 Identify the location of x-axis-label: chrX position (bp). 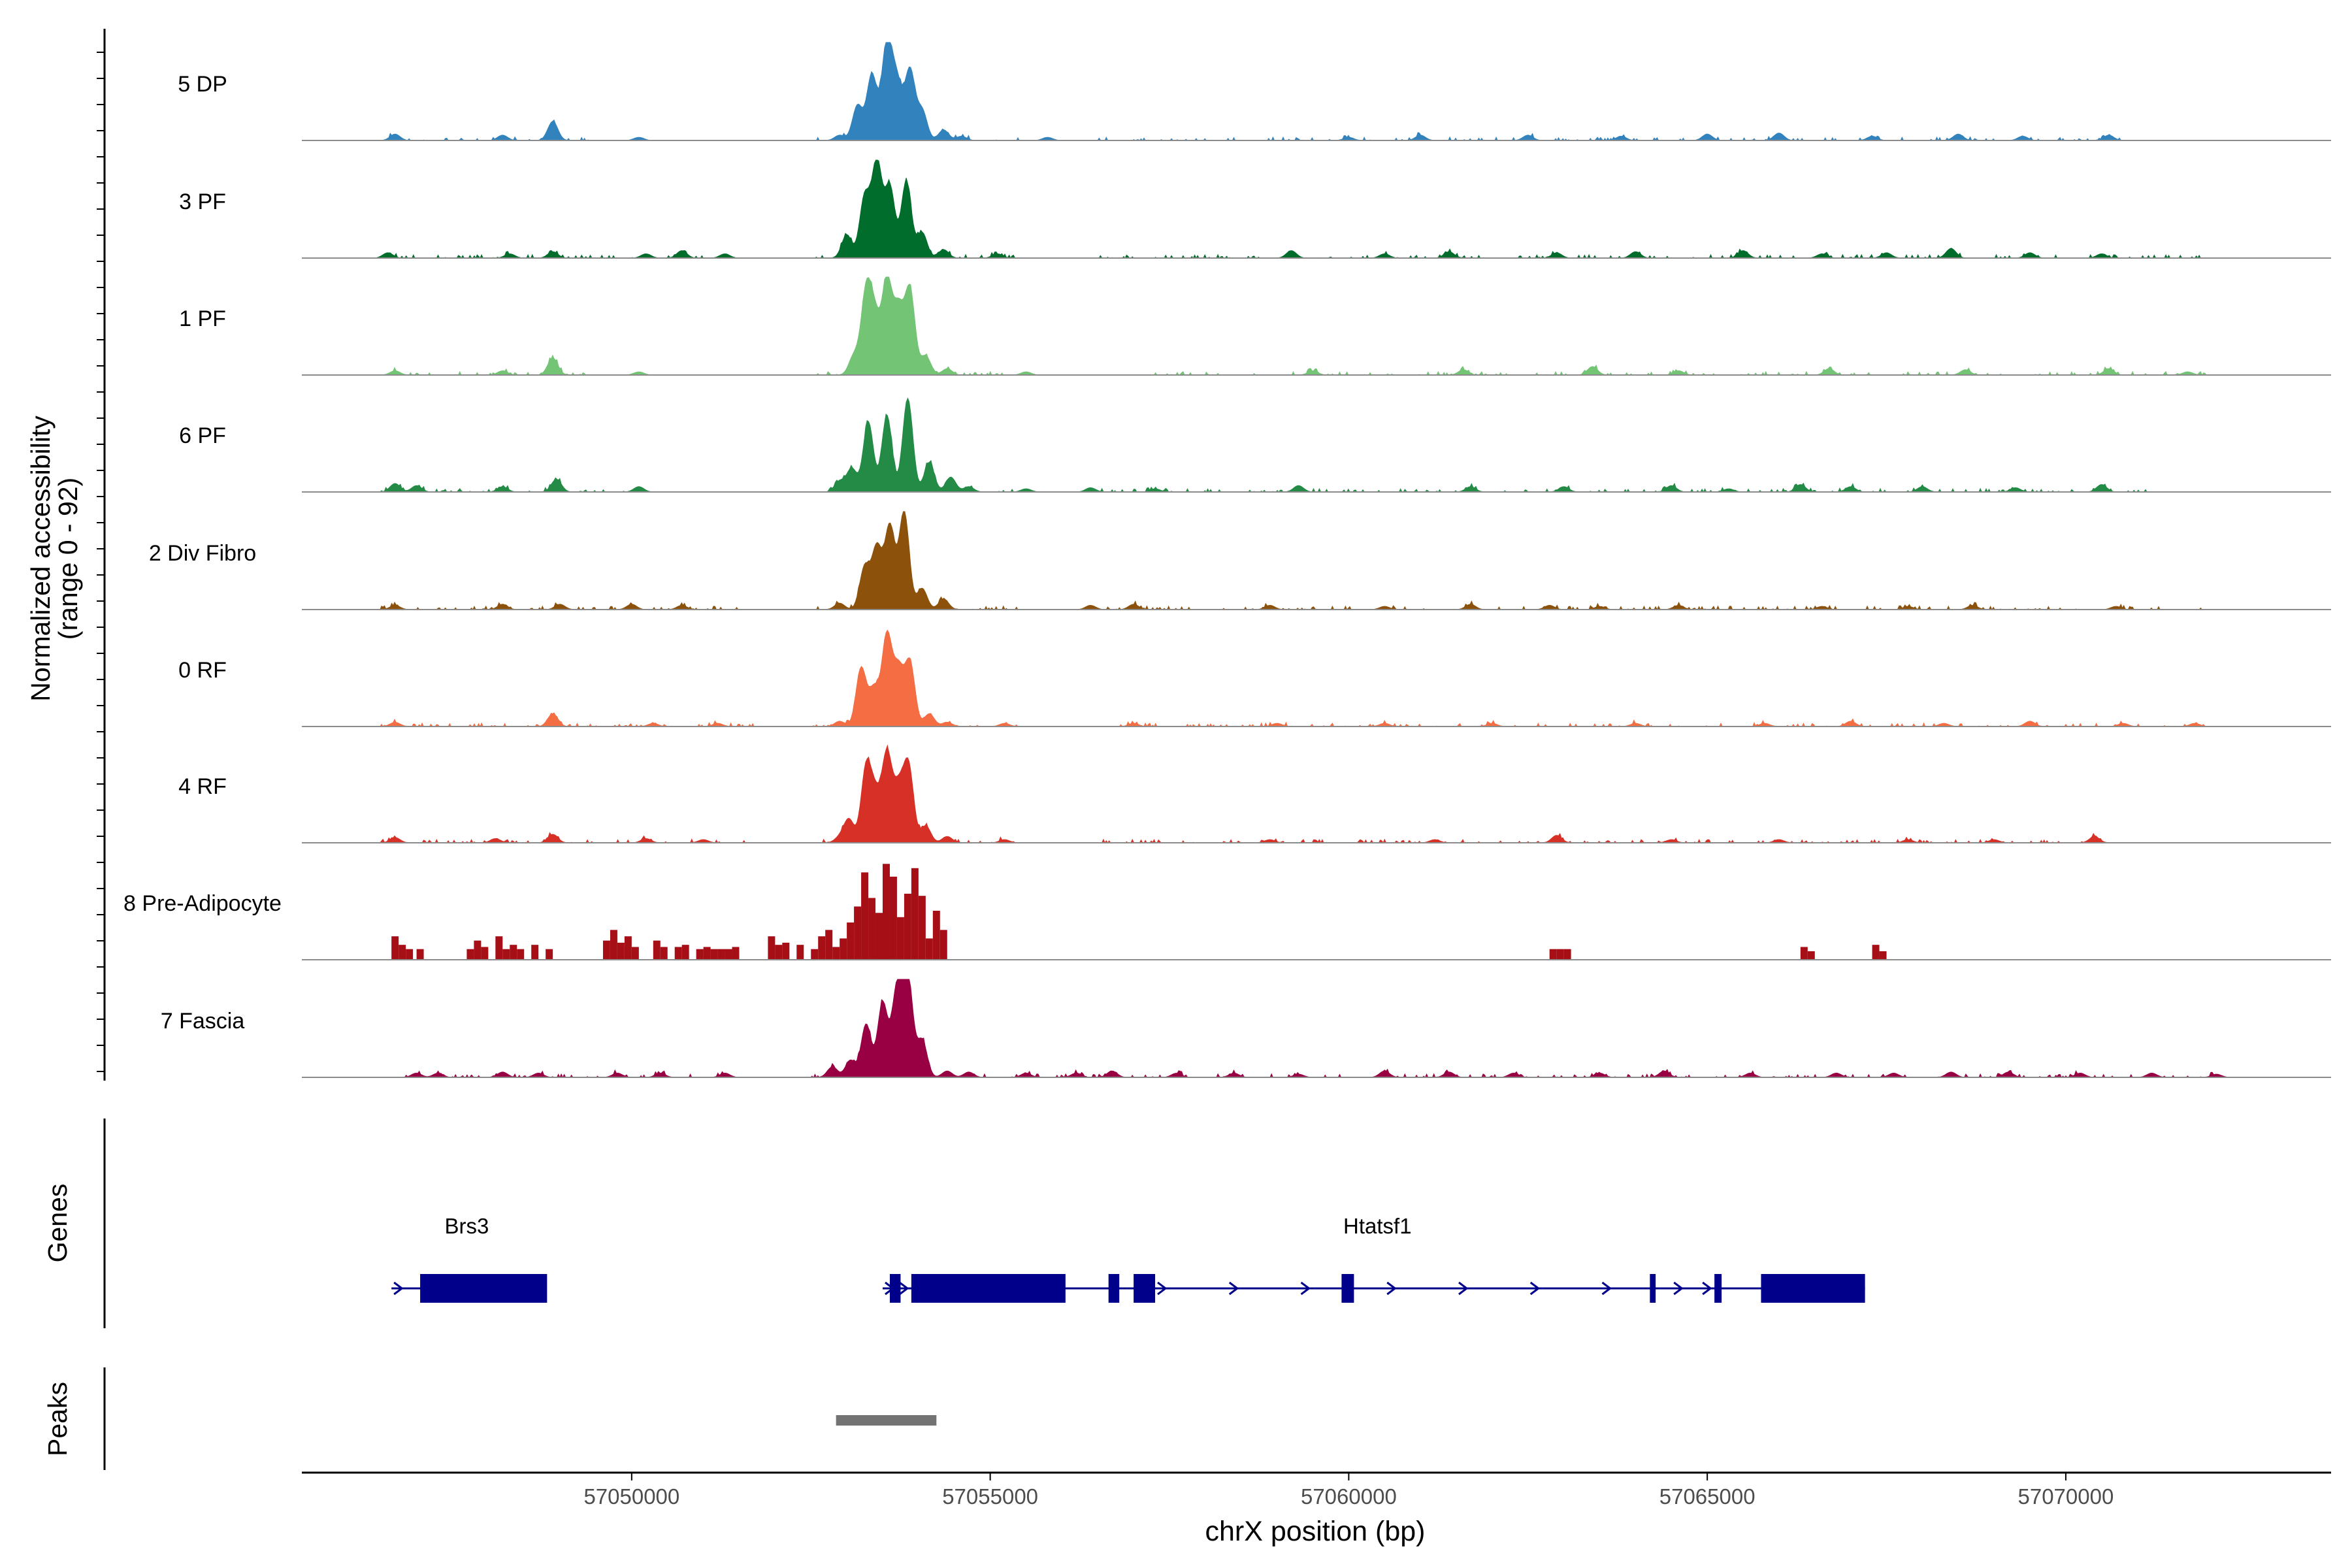
(1315, 1531).